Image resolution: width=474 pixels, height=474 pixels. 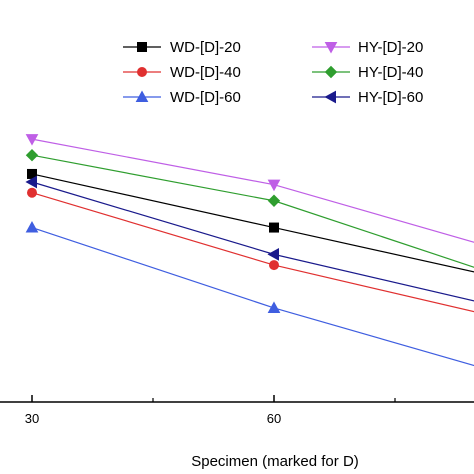 What do you see at coordinates (390, 47) in the screenshot?
I see `legend-label: HY-[D]-20` at bounding box center [390, 47].